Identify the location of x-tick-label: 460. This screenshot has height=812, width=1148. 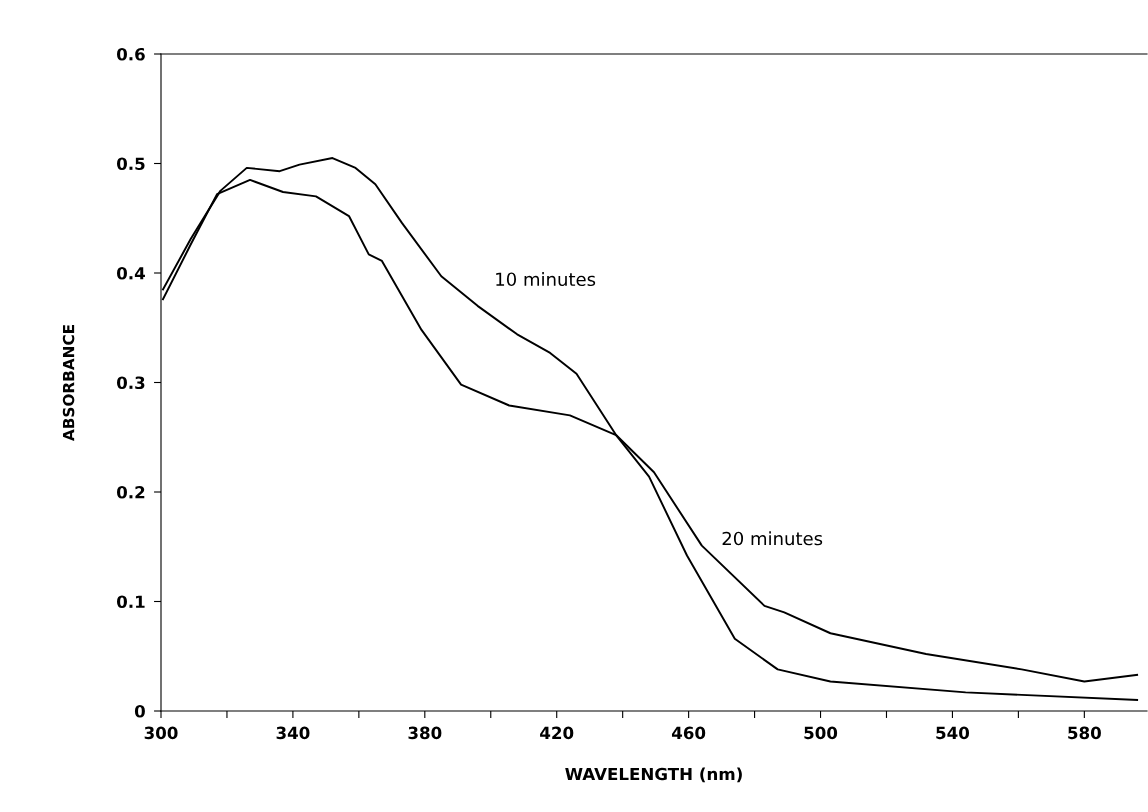
(688, 733).